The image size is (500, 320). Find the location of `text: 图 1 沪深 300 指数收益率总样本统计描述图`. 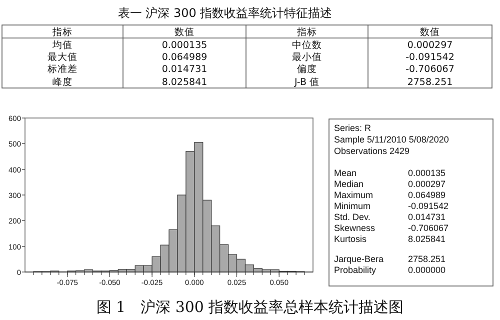

text: 图 1 沪深 300 指数收益率总样本统计描述图 is located at coordinates (250, 307).